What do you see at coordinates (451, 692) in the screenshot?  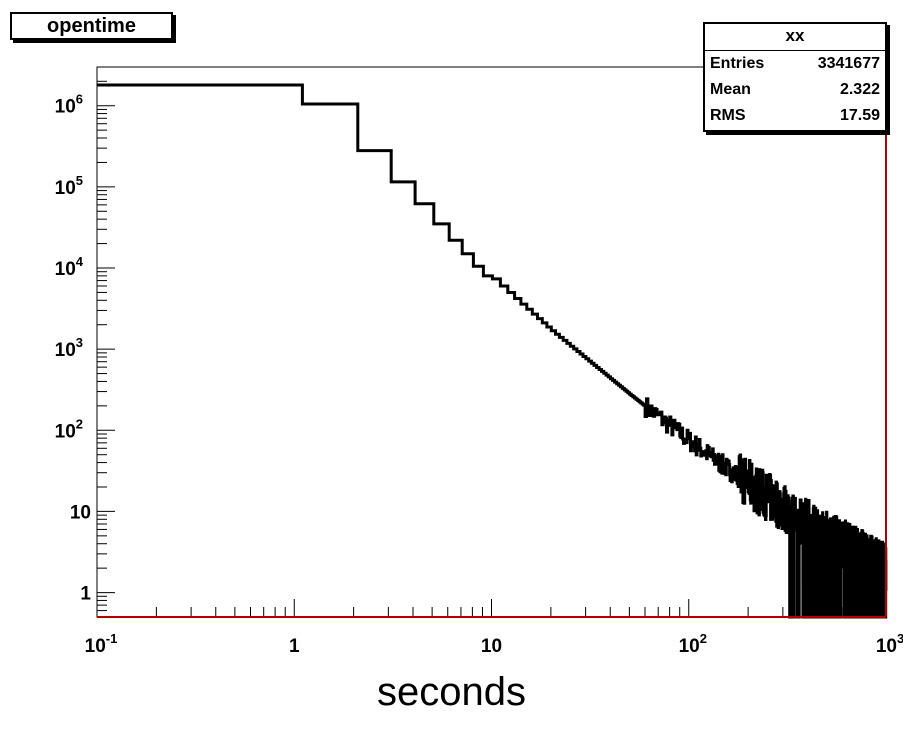 I see `x-axis-label: seconds` at bounding box center [451, 692].